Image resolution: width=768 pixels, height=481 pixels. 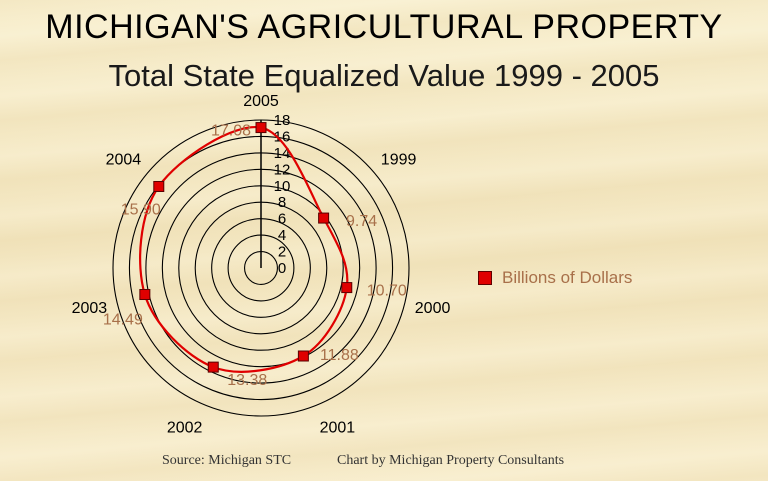 I want to click on series-line, so click(x=244, y=249).